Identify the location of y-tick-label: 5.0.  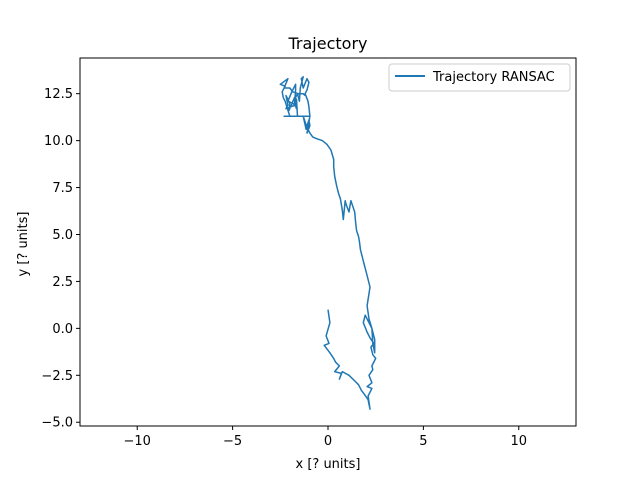
(62, 235).